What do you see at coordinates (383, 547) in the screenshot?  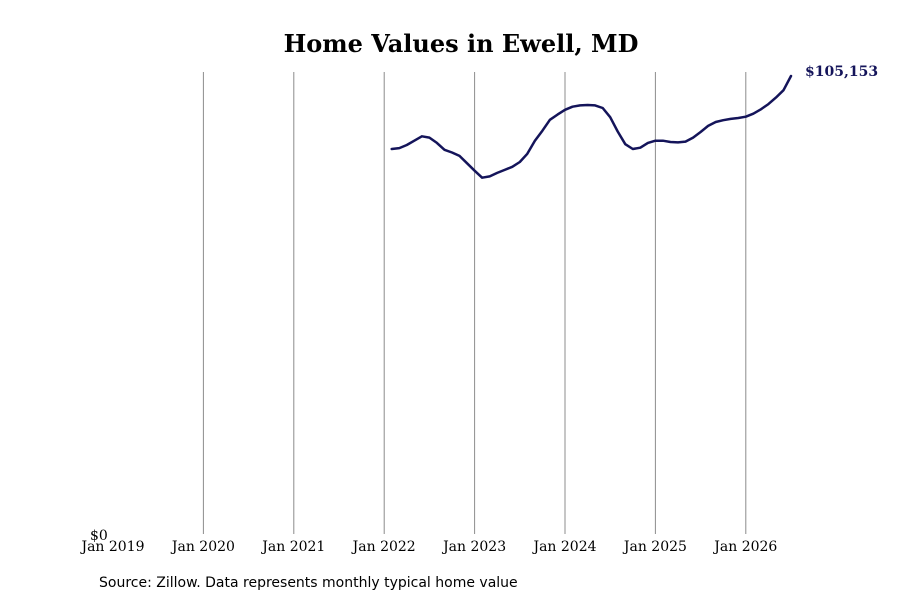 I see `x-tick-label: Jan 2022` at bounding box center [383, 547].